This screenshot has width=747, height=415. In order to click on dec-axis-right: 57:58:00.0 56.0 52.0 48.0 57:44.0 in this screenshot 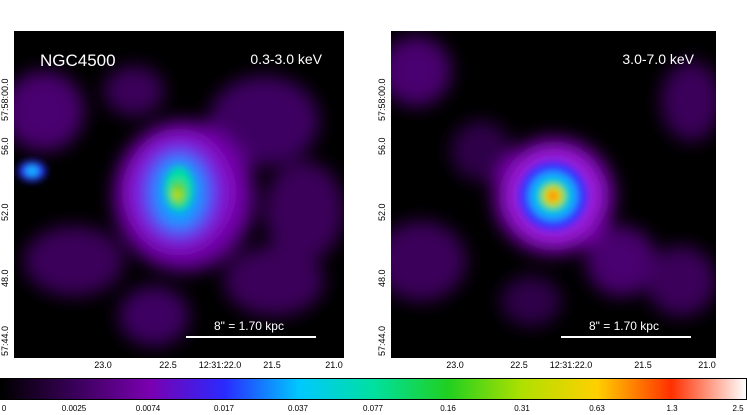, I will do `click(384, 194)`.